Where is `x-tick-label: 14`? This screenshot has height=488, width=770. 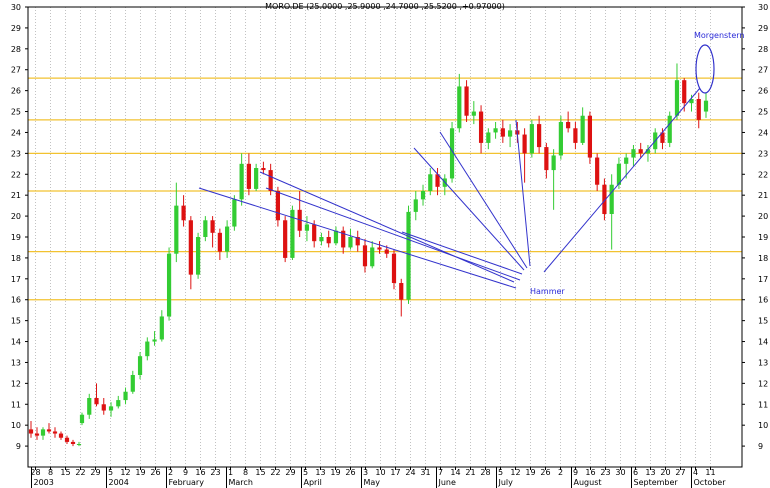 x-tick-label: 14 is located at coordinates (455, 472).